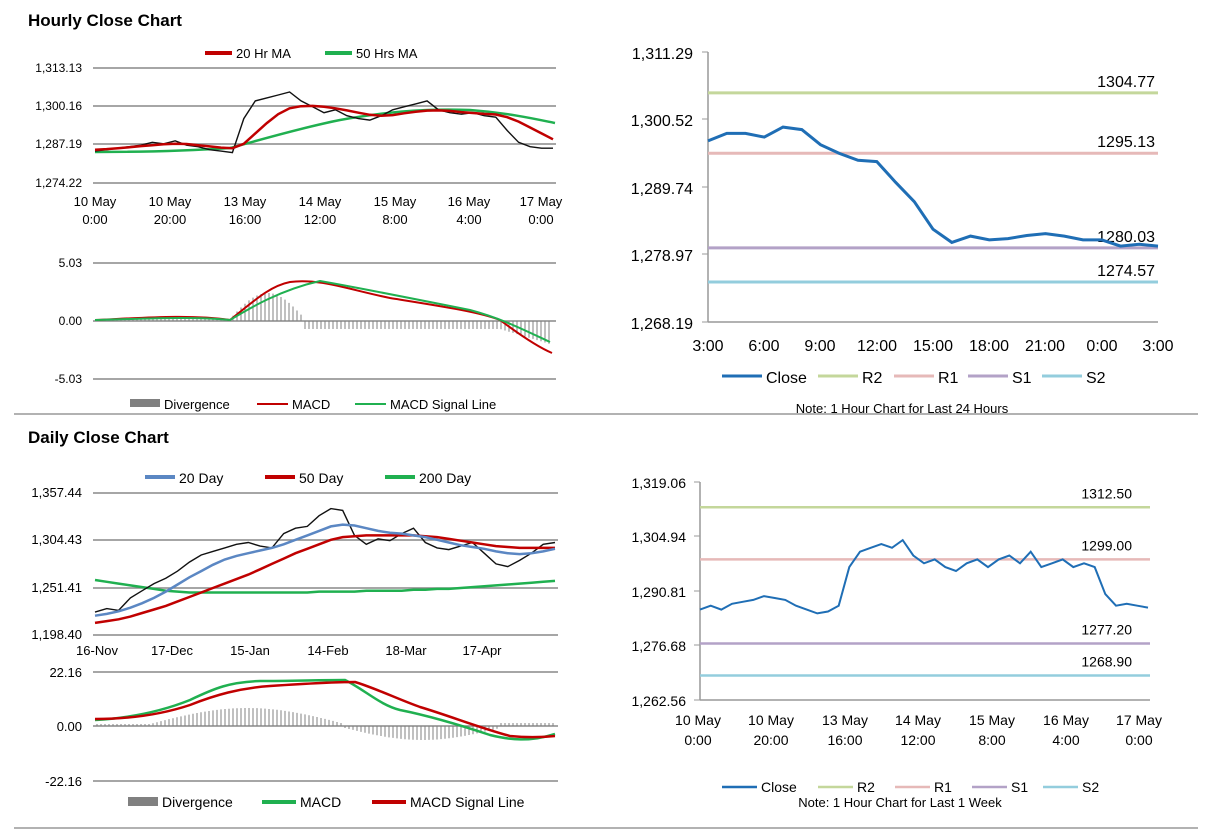 This screenshot has width=1212, height=834. Describe the element at coordinates (900, 802) in the screenshot. I see `chart-note: Note: 1 Hour Chart for Last 1 Week` at that location.